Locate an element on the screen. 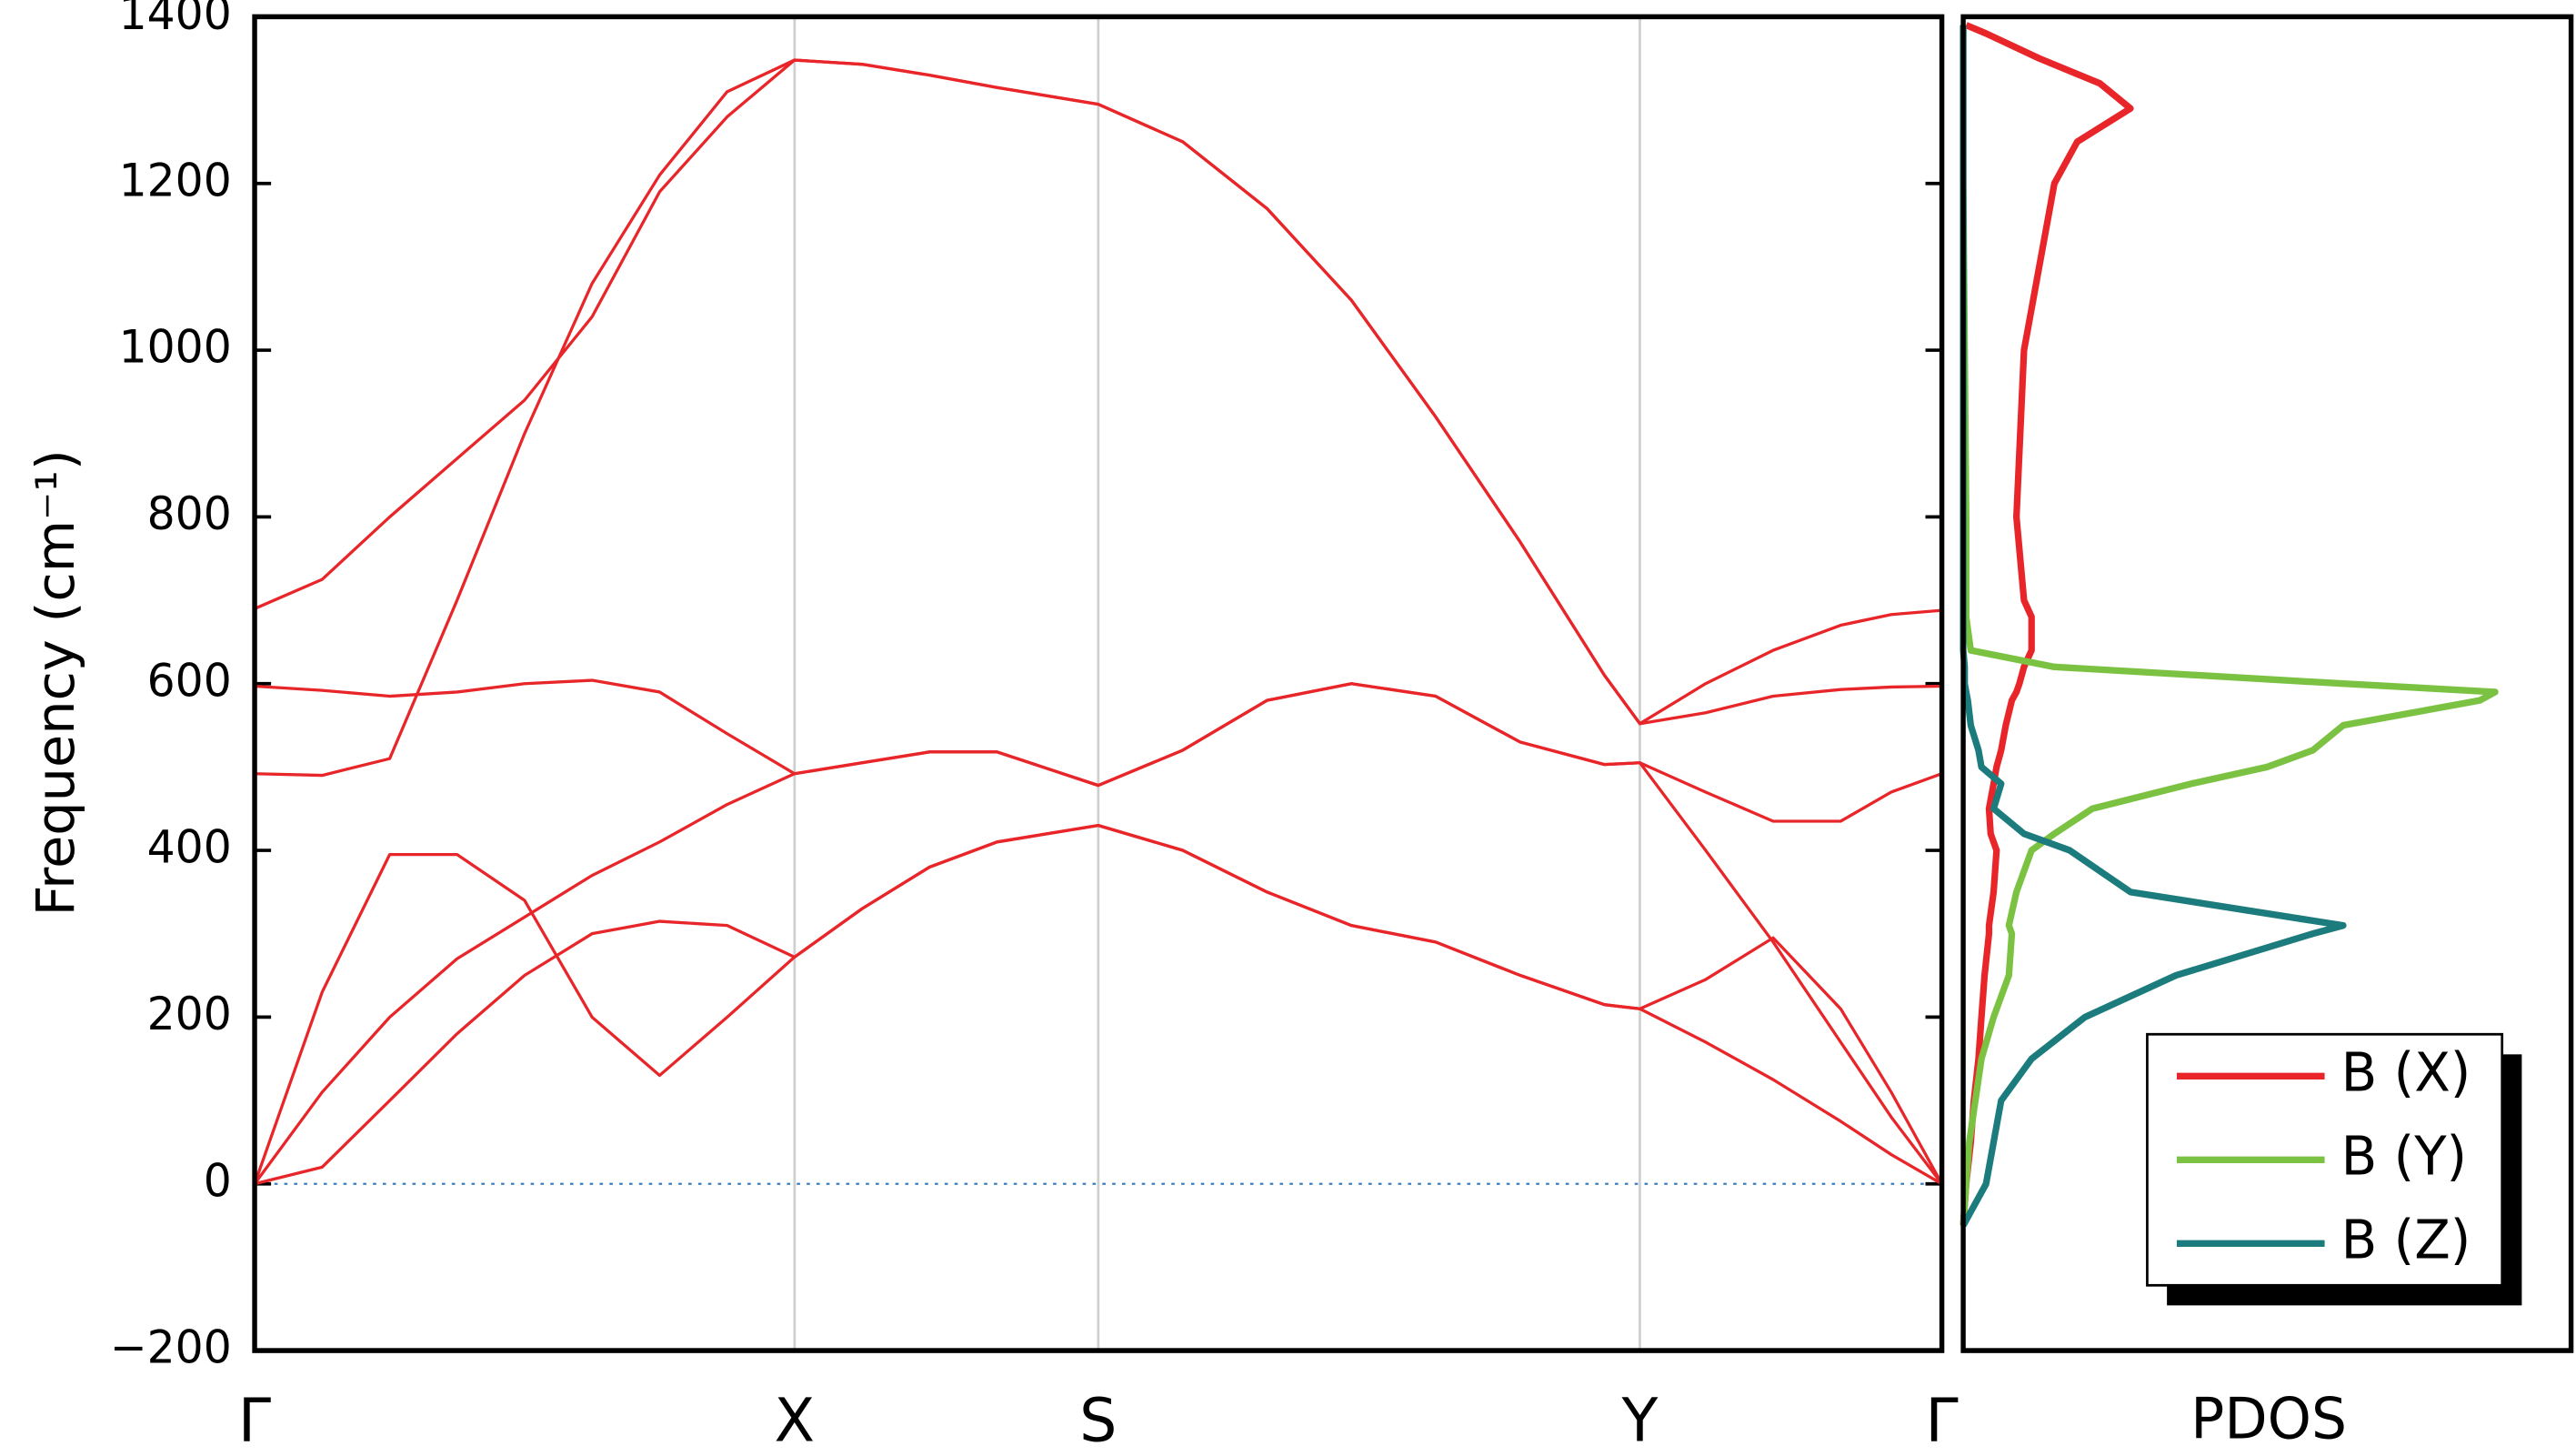 This screenshot has width=2576, height=1456. y-tick-label: 800 is located at coordinates (189, 514).